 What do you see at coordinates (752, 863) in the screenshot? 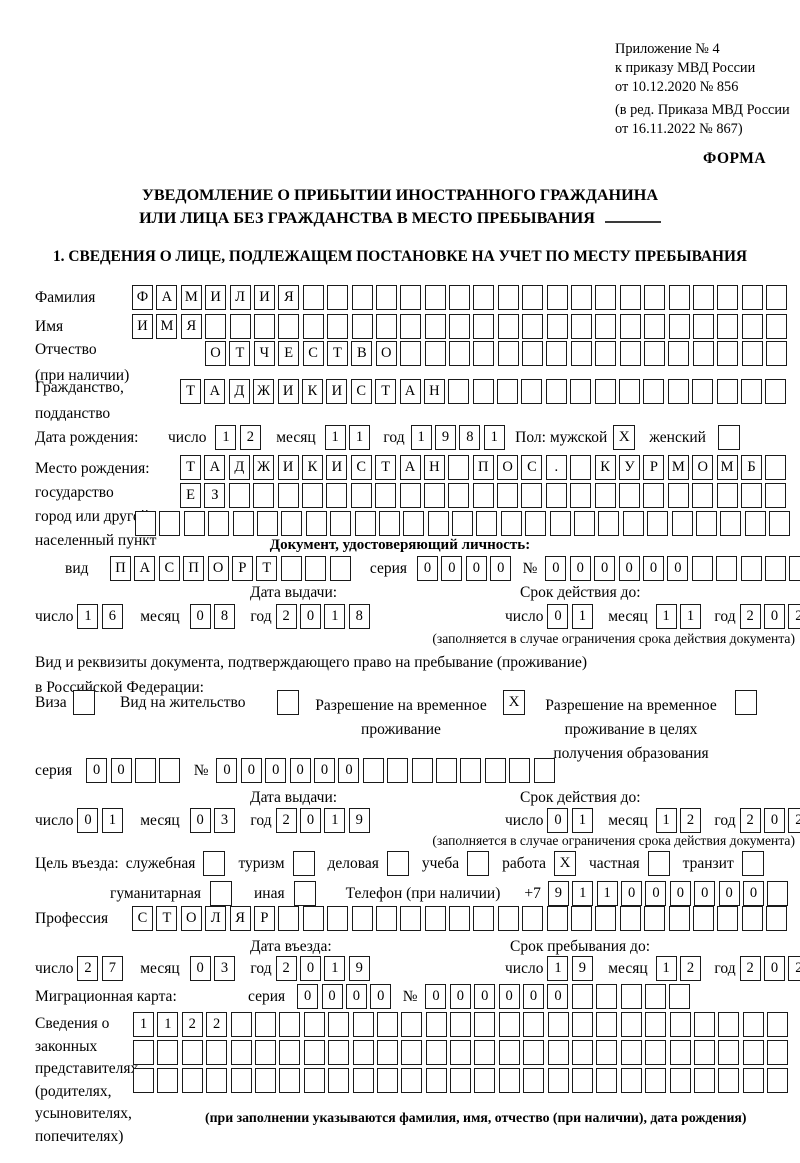
I see `purpose-transit-checkbox` at bounding box center [752, 863].